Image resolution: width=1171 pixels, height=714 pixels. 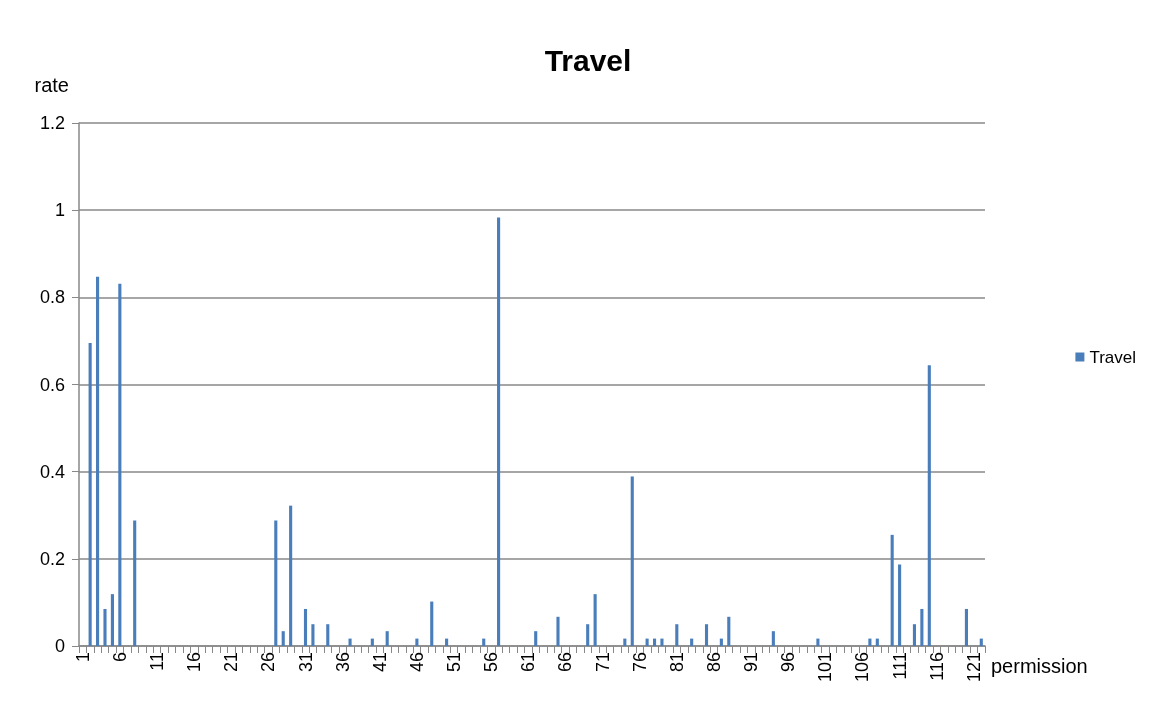 I want to click on y-tick-label: 0.6, so click(x=52, y=384).